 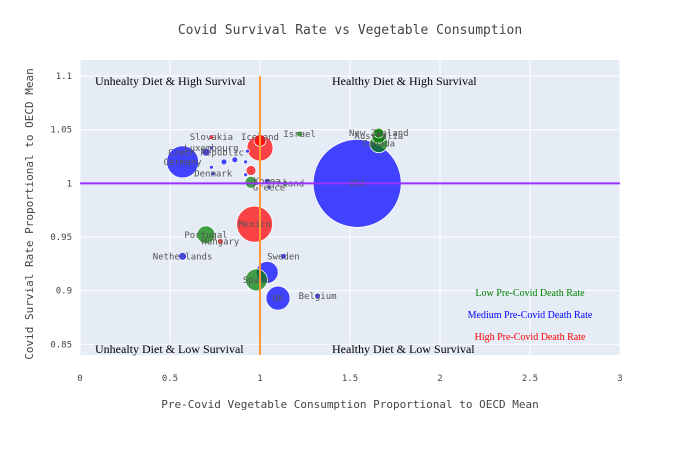 I want to click on x-tick-label: 0.5, so click(x=170, y=379).